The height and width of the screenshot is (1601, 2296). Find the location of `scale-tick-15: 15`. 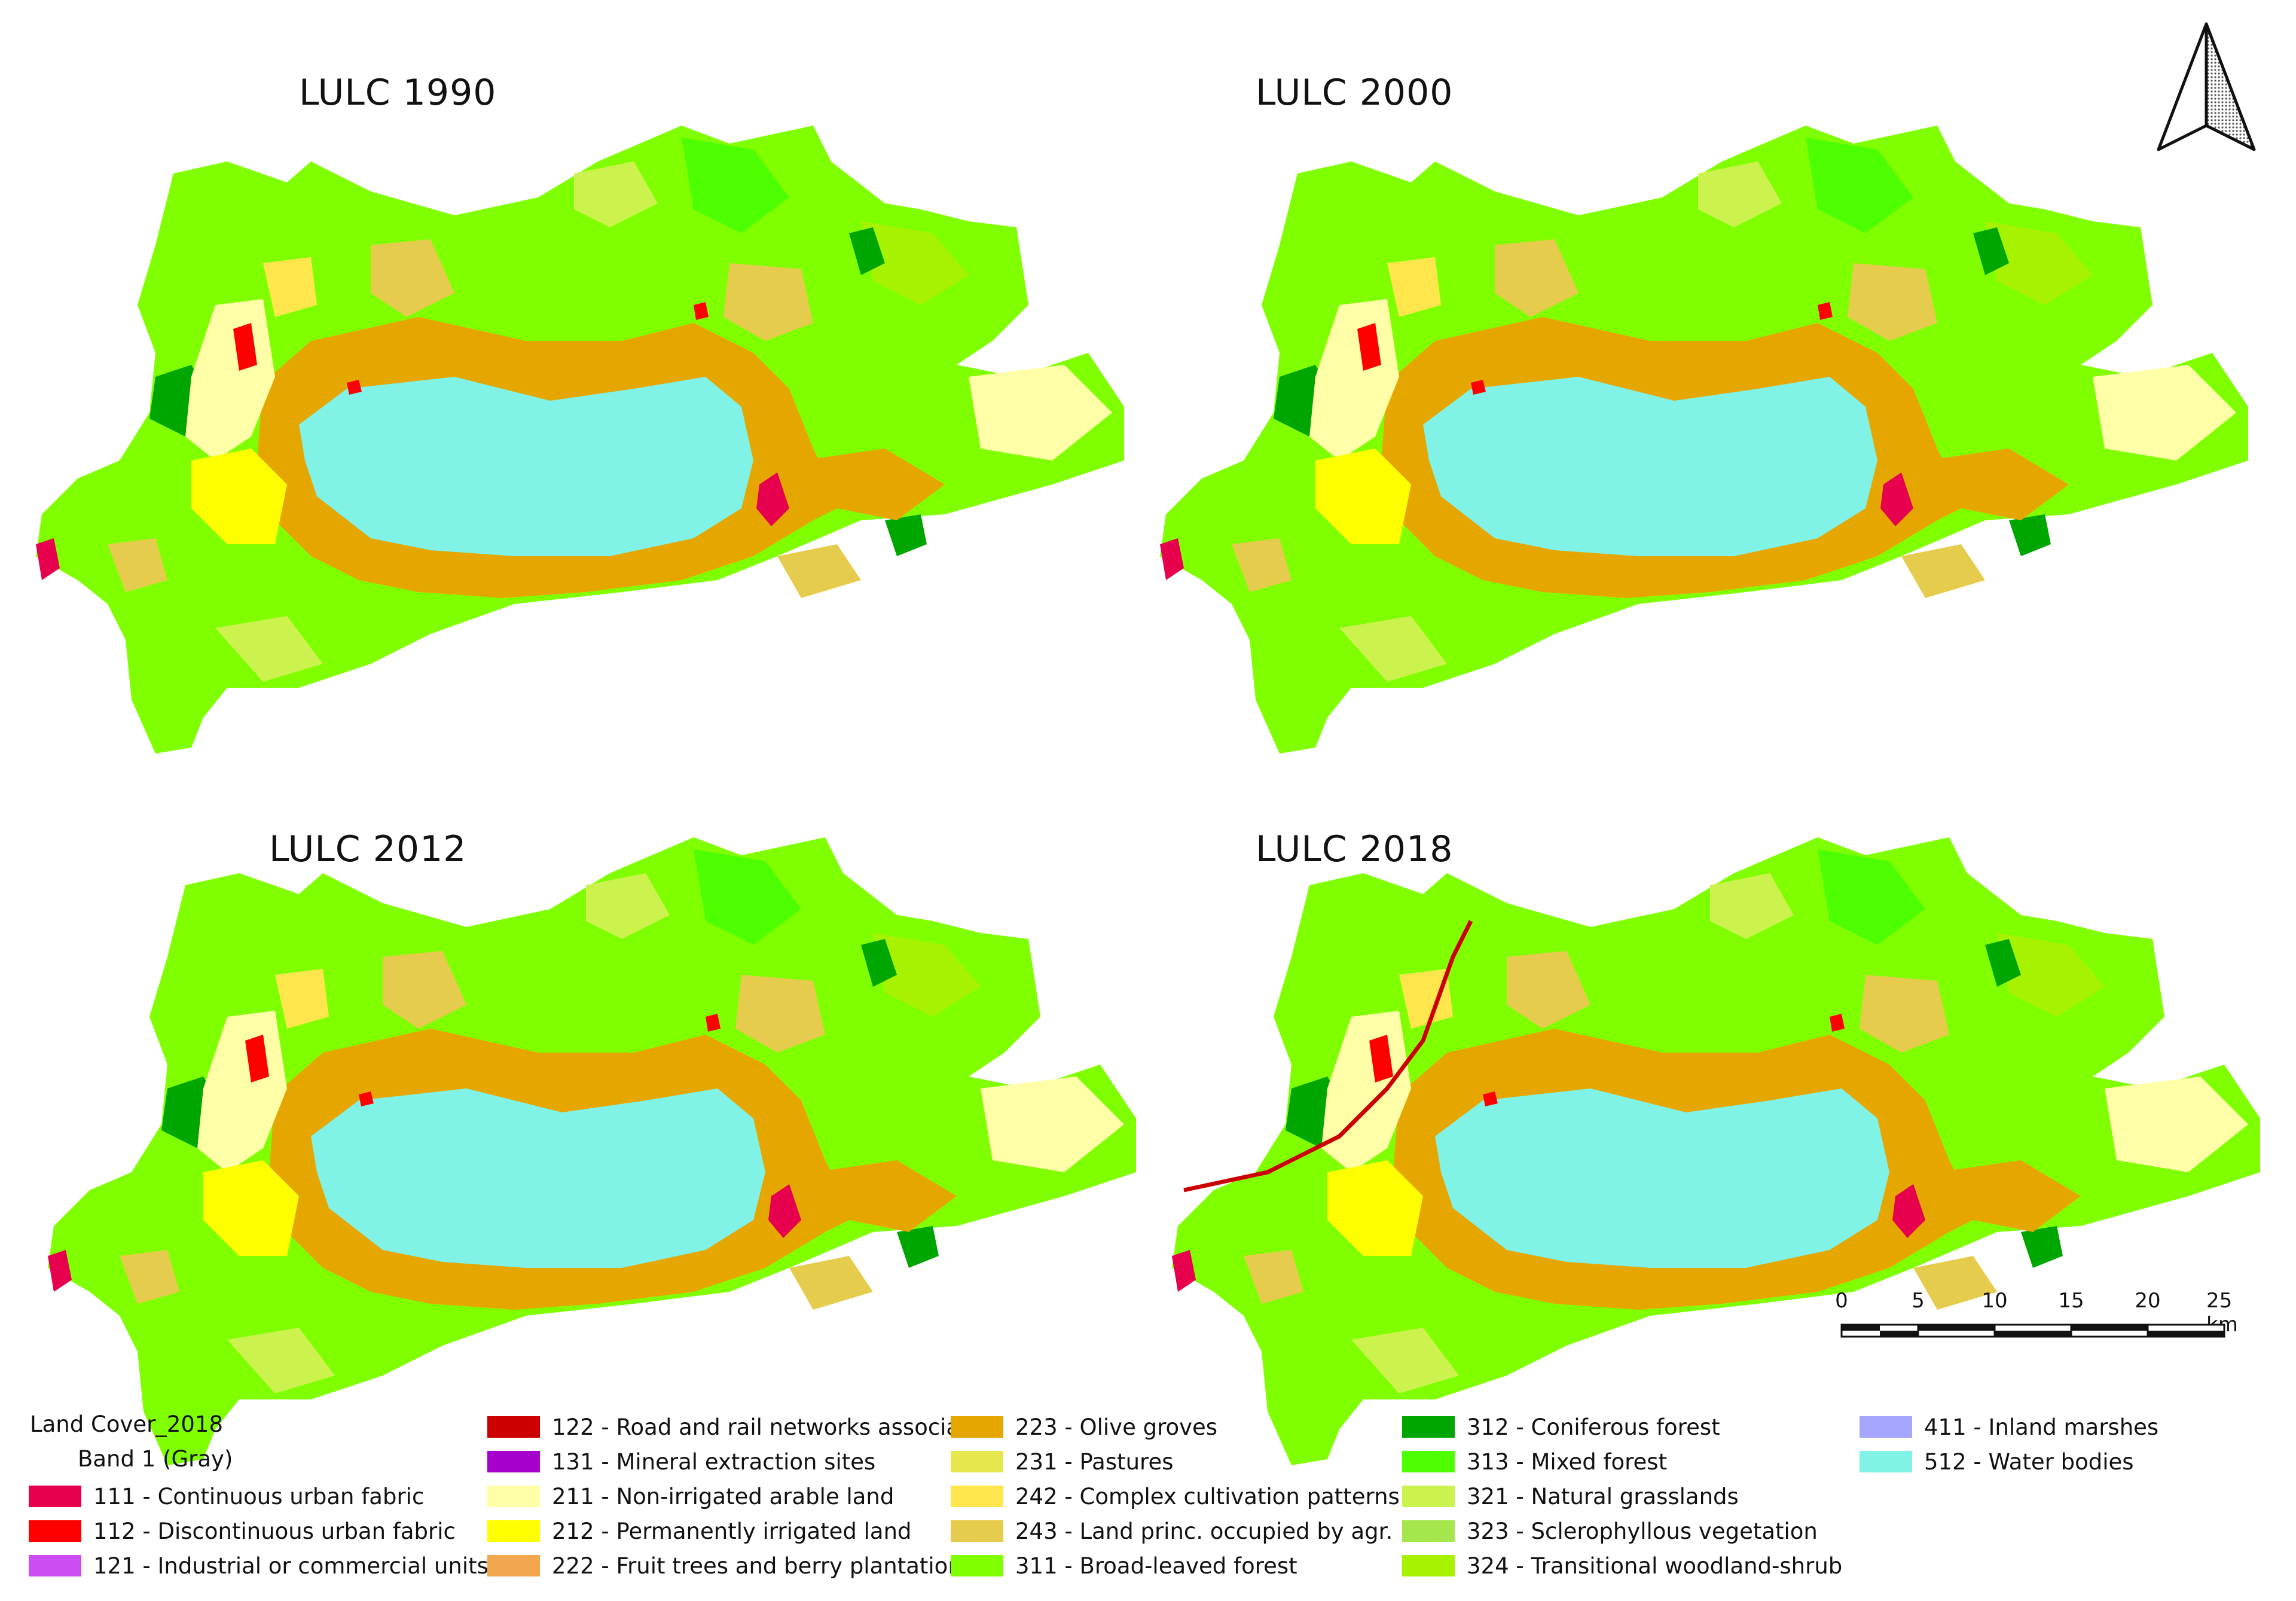

scale-tick-15: 15 is located at coordinates (2071, 1301).